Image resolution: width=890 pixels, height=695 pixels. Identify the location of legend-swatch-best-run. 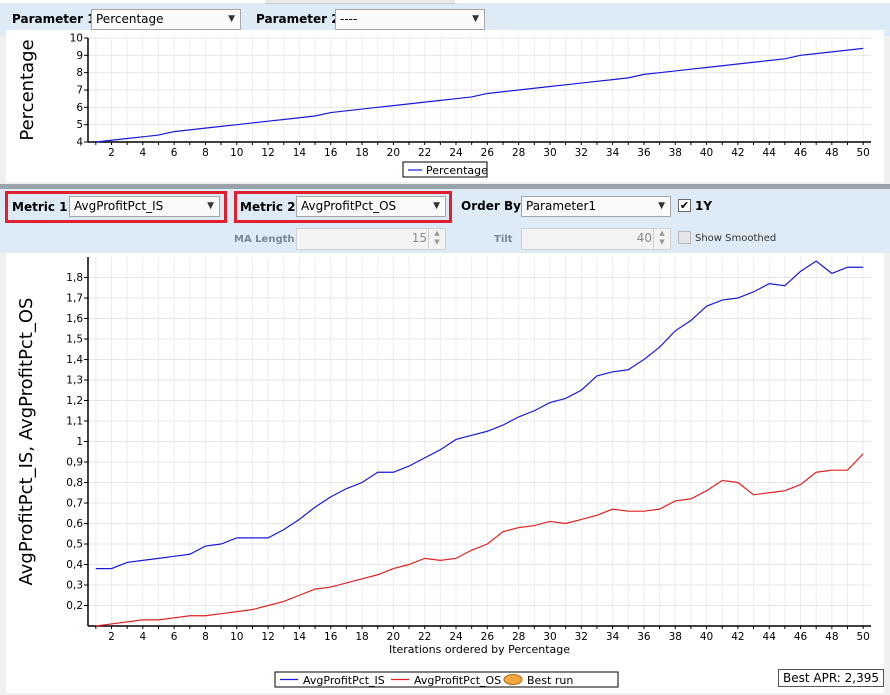
(513, 679).